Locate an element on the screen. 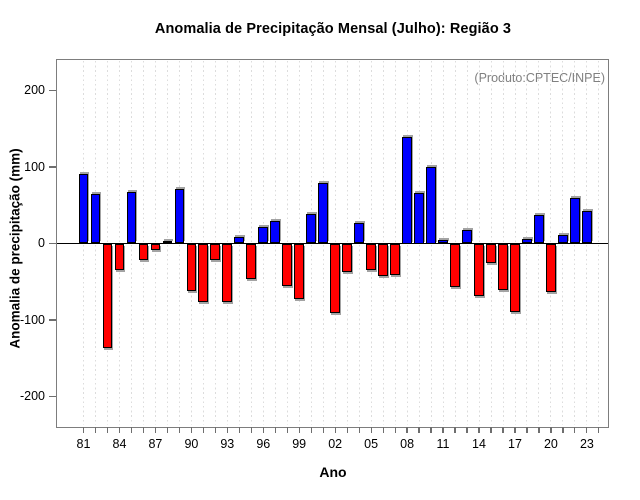 The image size is (640, 500). x-tick-label: 02 is located at coordinates (335, 444).